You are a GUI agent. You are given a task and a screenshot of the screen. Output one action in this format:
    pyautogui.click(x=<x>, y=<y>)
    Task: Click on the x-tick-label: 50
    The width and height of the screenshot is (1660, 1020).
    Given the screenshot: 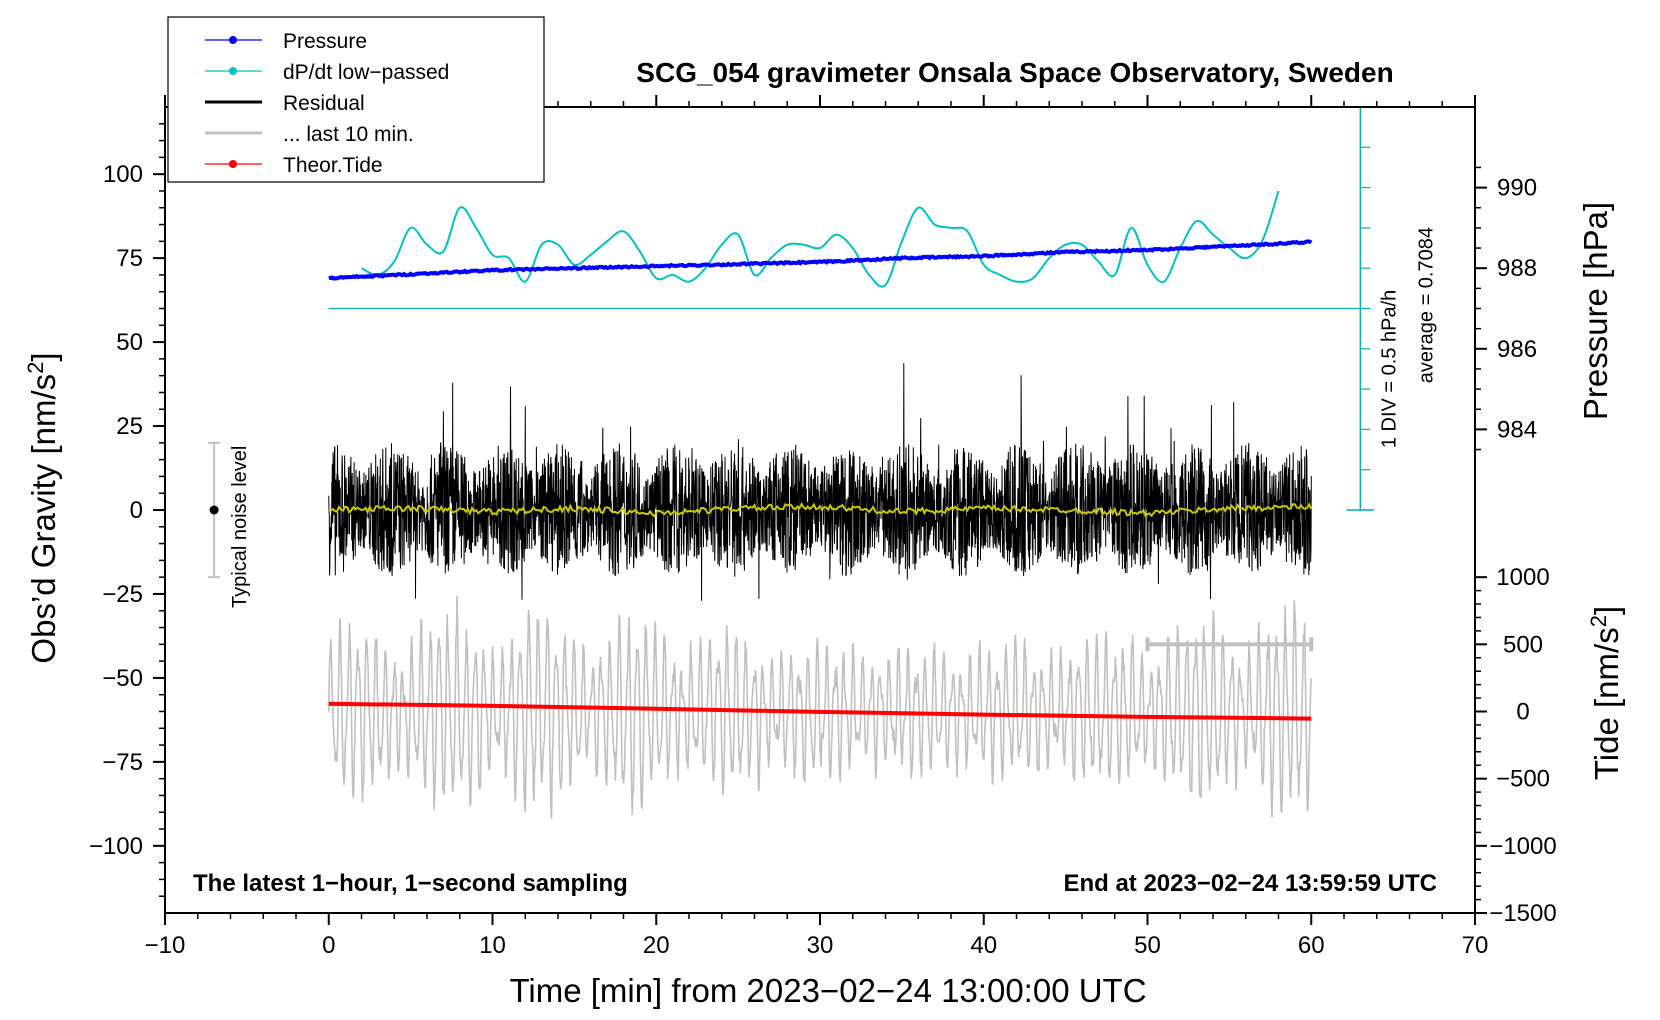 What is the action you would take?
    pyautogui.click(x=1147, y=945)
    